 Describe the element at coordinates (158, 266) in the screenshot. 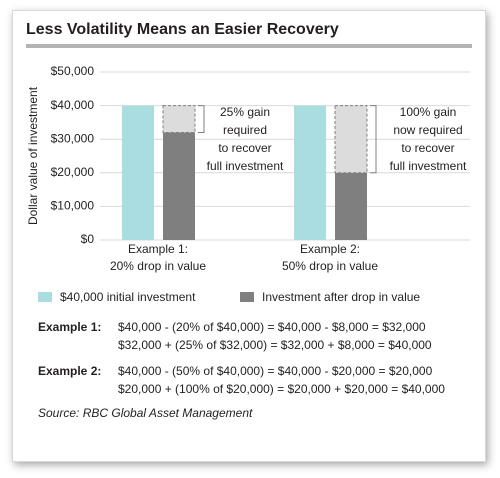

I see `x-tick-label: 20% drop in value` at that location.